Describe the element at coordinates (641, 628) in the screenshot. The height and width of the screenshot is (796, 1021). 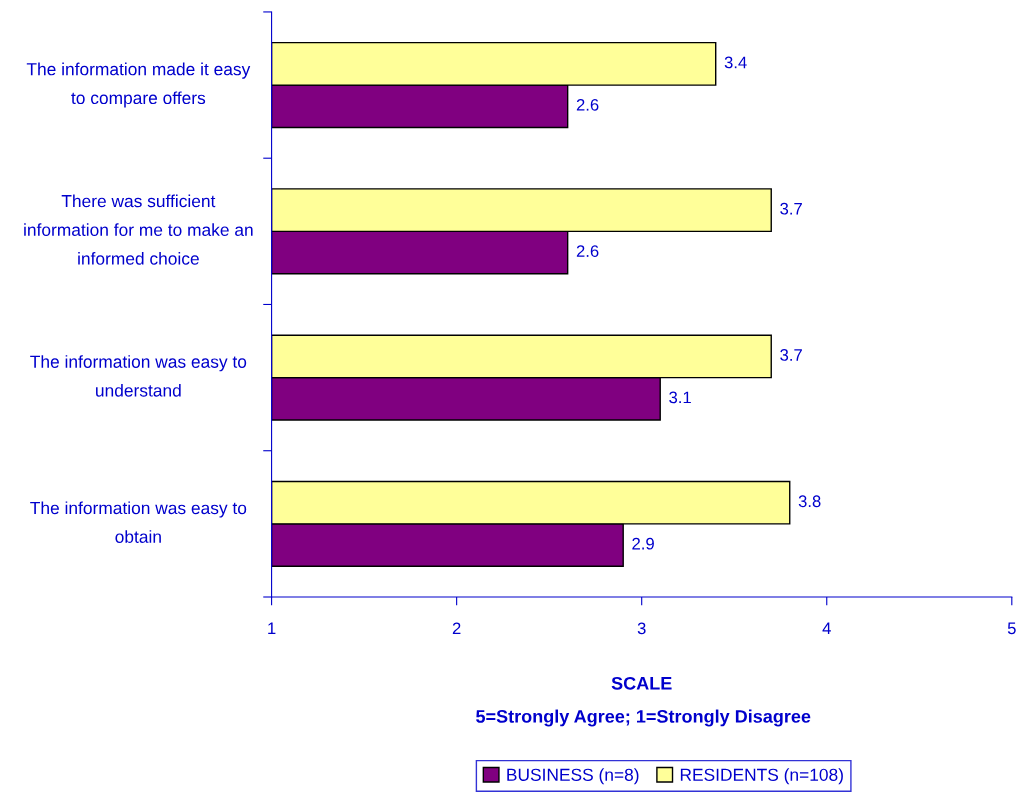
I see `x-tick-label: 3` at that location.